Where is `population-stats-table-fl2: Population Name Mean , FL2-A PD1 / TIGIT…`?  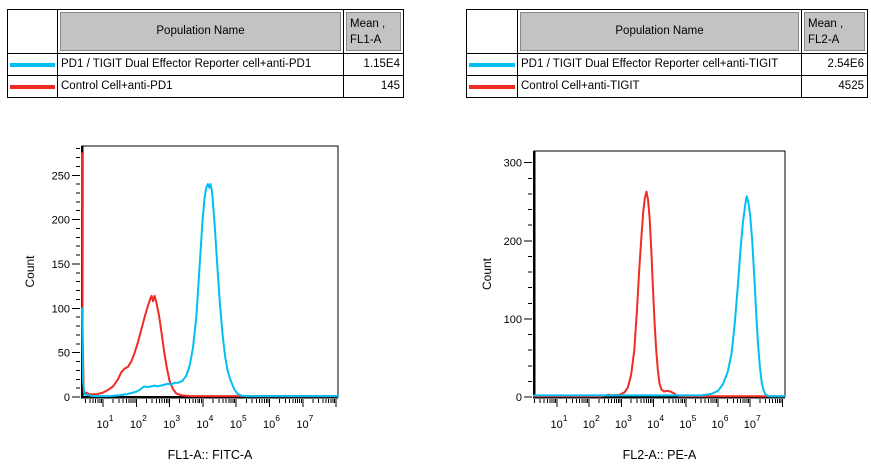
population-stats-table-fl2: Population Name Mean , FL2-A PD1 / TIGIT… is located at coordinates (667, 53).